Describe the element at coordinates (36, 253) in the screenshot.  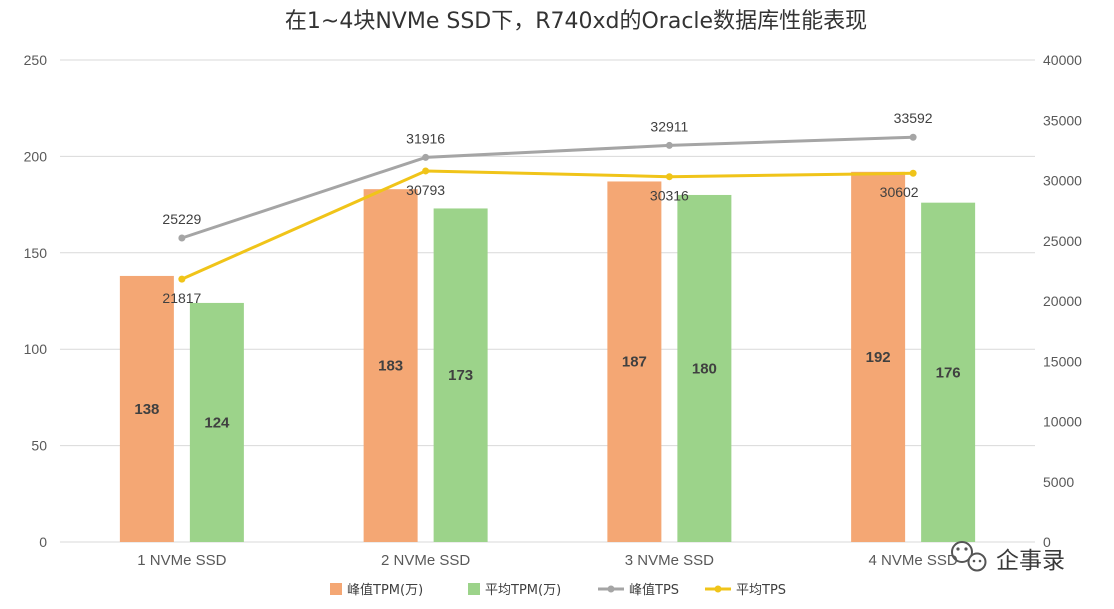
I see `left-tick-label: 150` at that location.